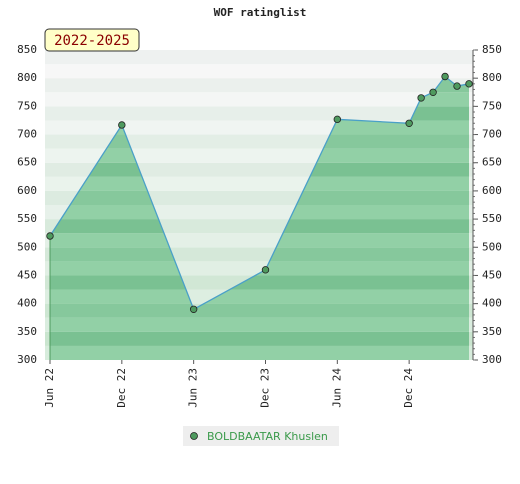 Image resolution: width=520 pixels, height=484 pixels. I want to click on y-tick-label: 650, so click(27, 162).